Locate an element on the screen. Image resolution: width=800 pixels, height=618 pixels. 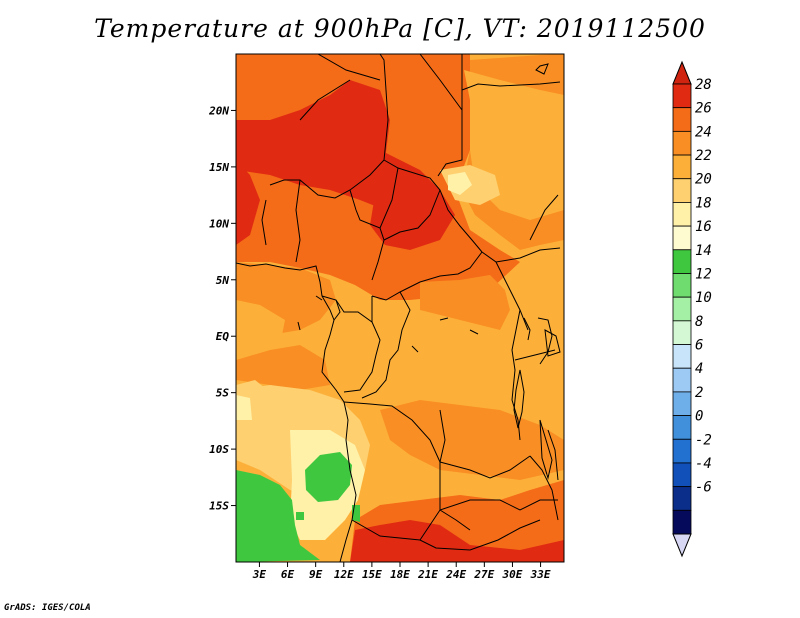
colorbar-label: 24 is located at coordinates (703, 132).